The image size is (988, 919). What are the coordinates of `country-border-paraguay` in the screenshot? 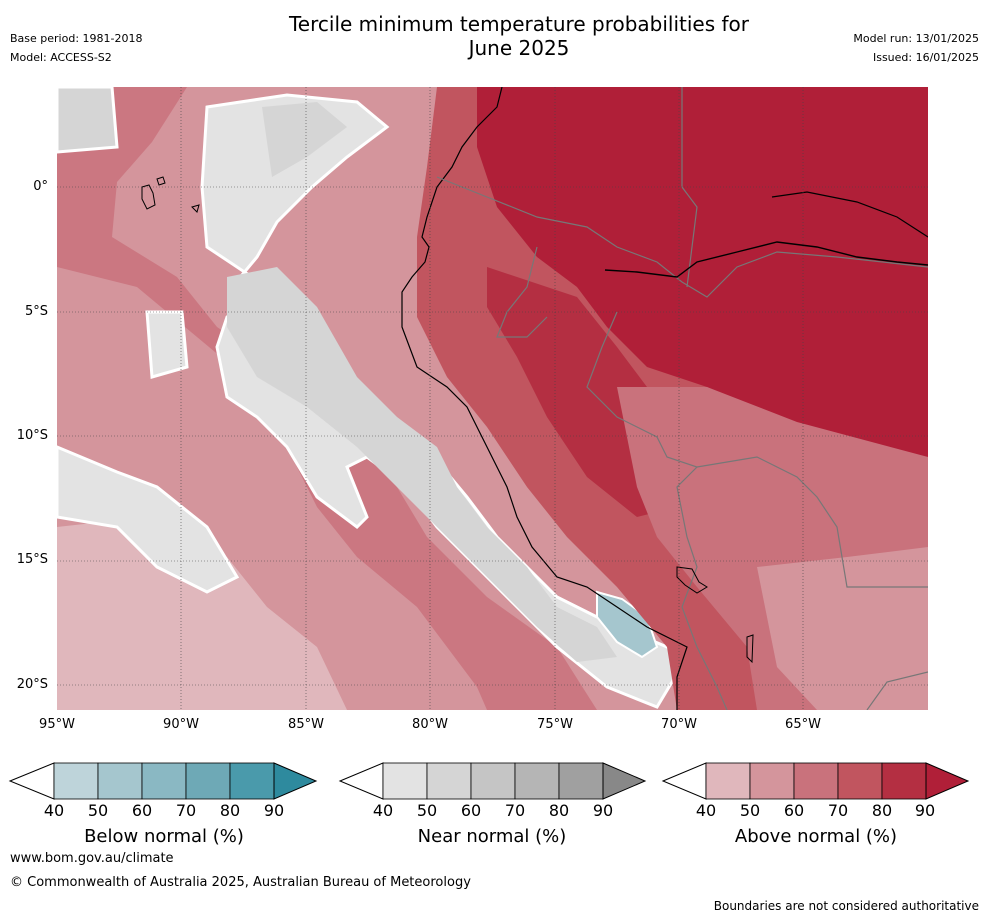 It's located at (897, 690).